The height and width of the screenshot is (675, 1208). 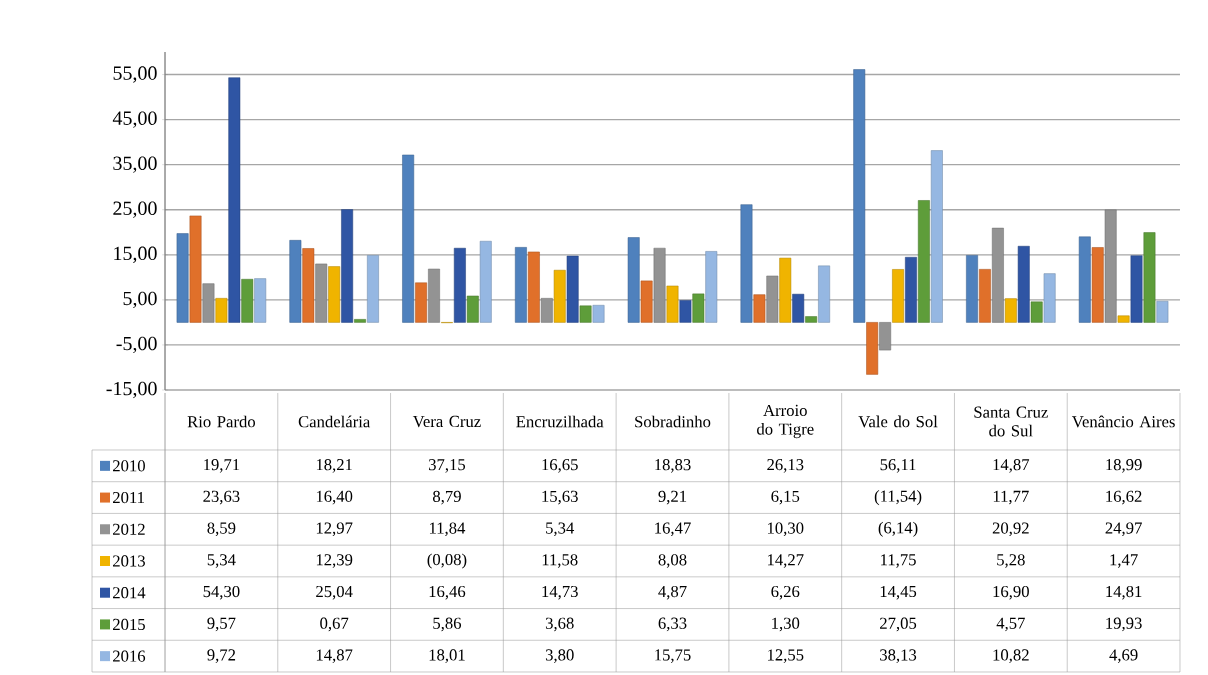 What do you see at coordinates (129, 561) in the screenshot?
I see `legend-label: 2013` at bounding box center [129, 561].